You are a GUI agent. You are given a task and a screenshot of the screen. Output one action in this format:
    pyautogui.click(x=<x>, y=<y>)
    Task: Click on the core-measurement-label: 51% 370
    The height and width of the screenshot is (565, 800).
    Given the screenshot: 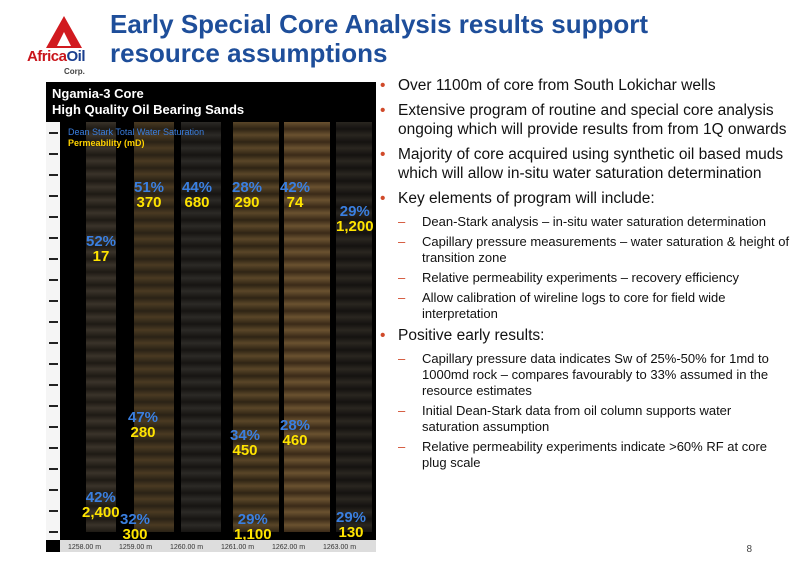 What is the action you would take?
    pyautogui.click(x=149, y=195)
    